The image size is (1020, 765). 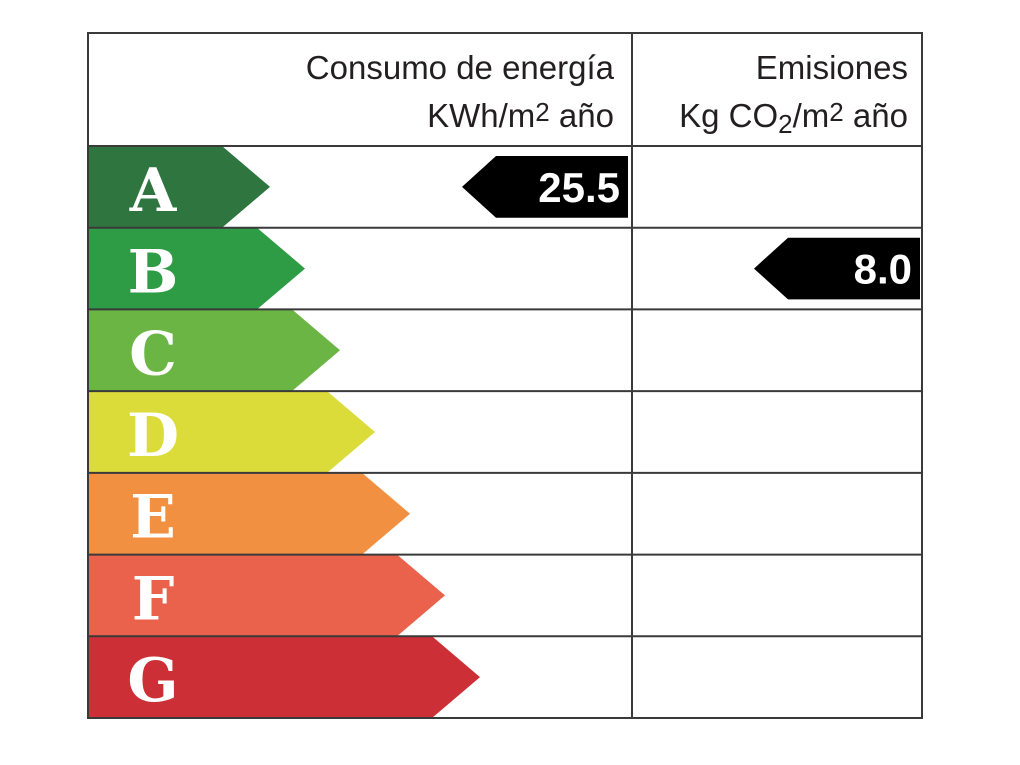 What do you see at coordinates (407, 114) in the screenshot?
I see `energy-unit: KWh/m2 año` at bounding box center [407, 114].